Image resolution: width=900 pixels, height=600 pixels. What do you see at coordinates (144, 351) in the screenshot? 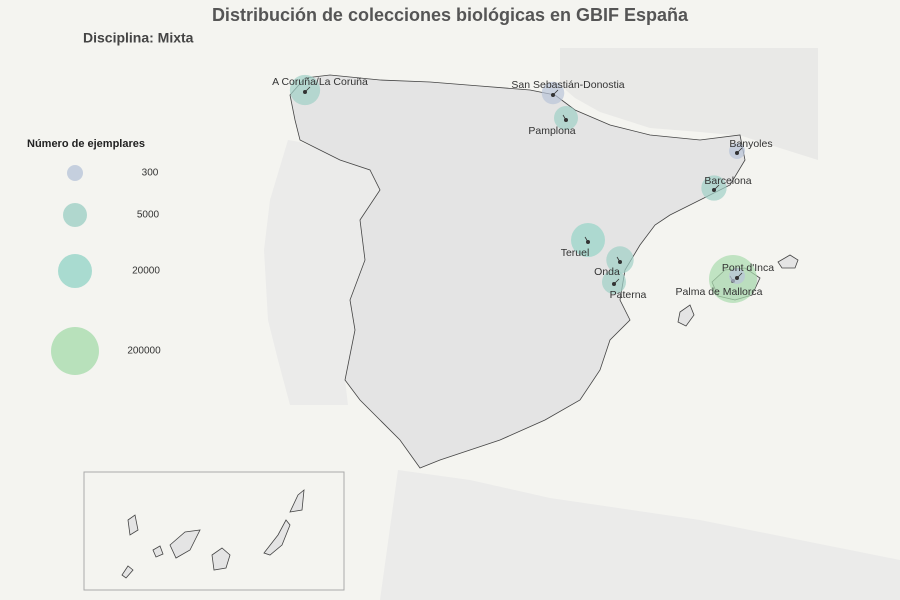
I see `legend-label: 200000` at bounding box center [144, 351].